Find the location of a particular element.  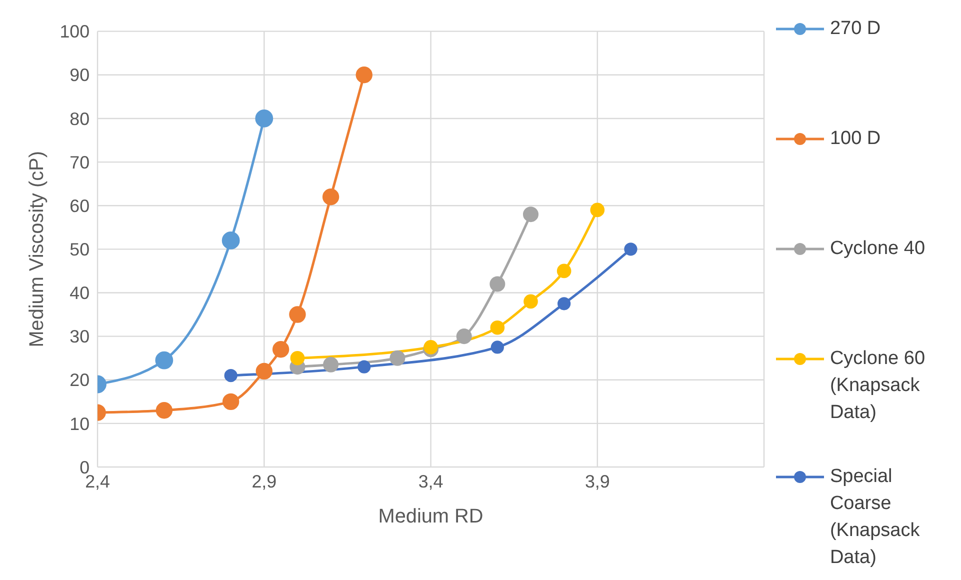

y-tick-label: 10 is located at coordinates (80, 424).